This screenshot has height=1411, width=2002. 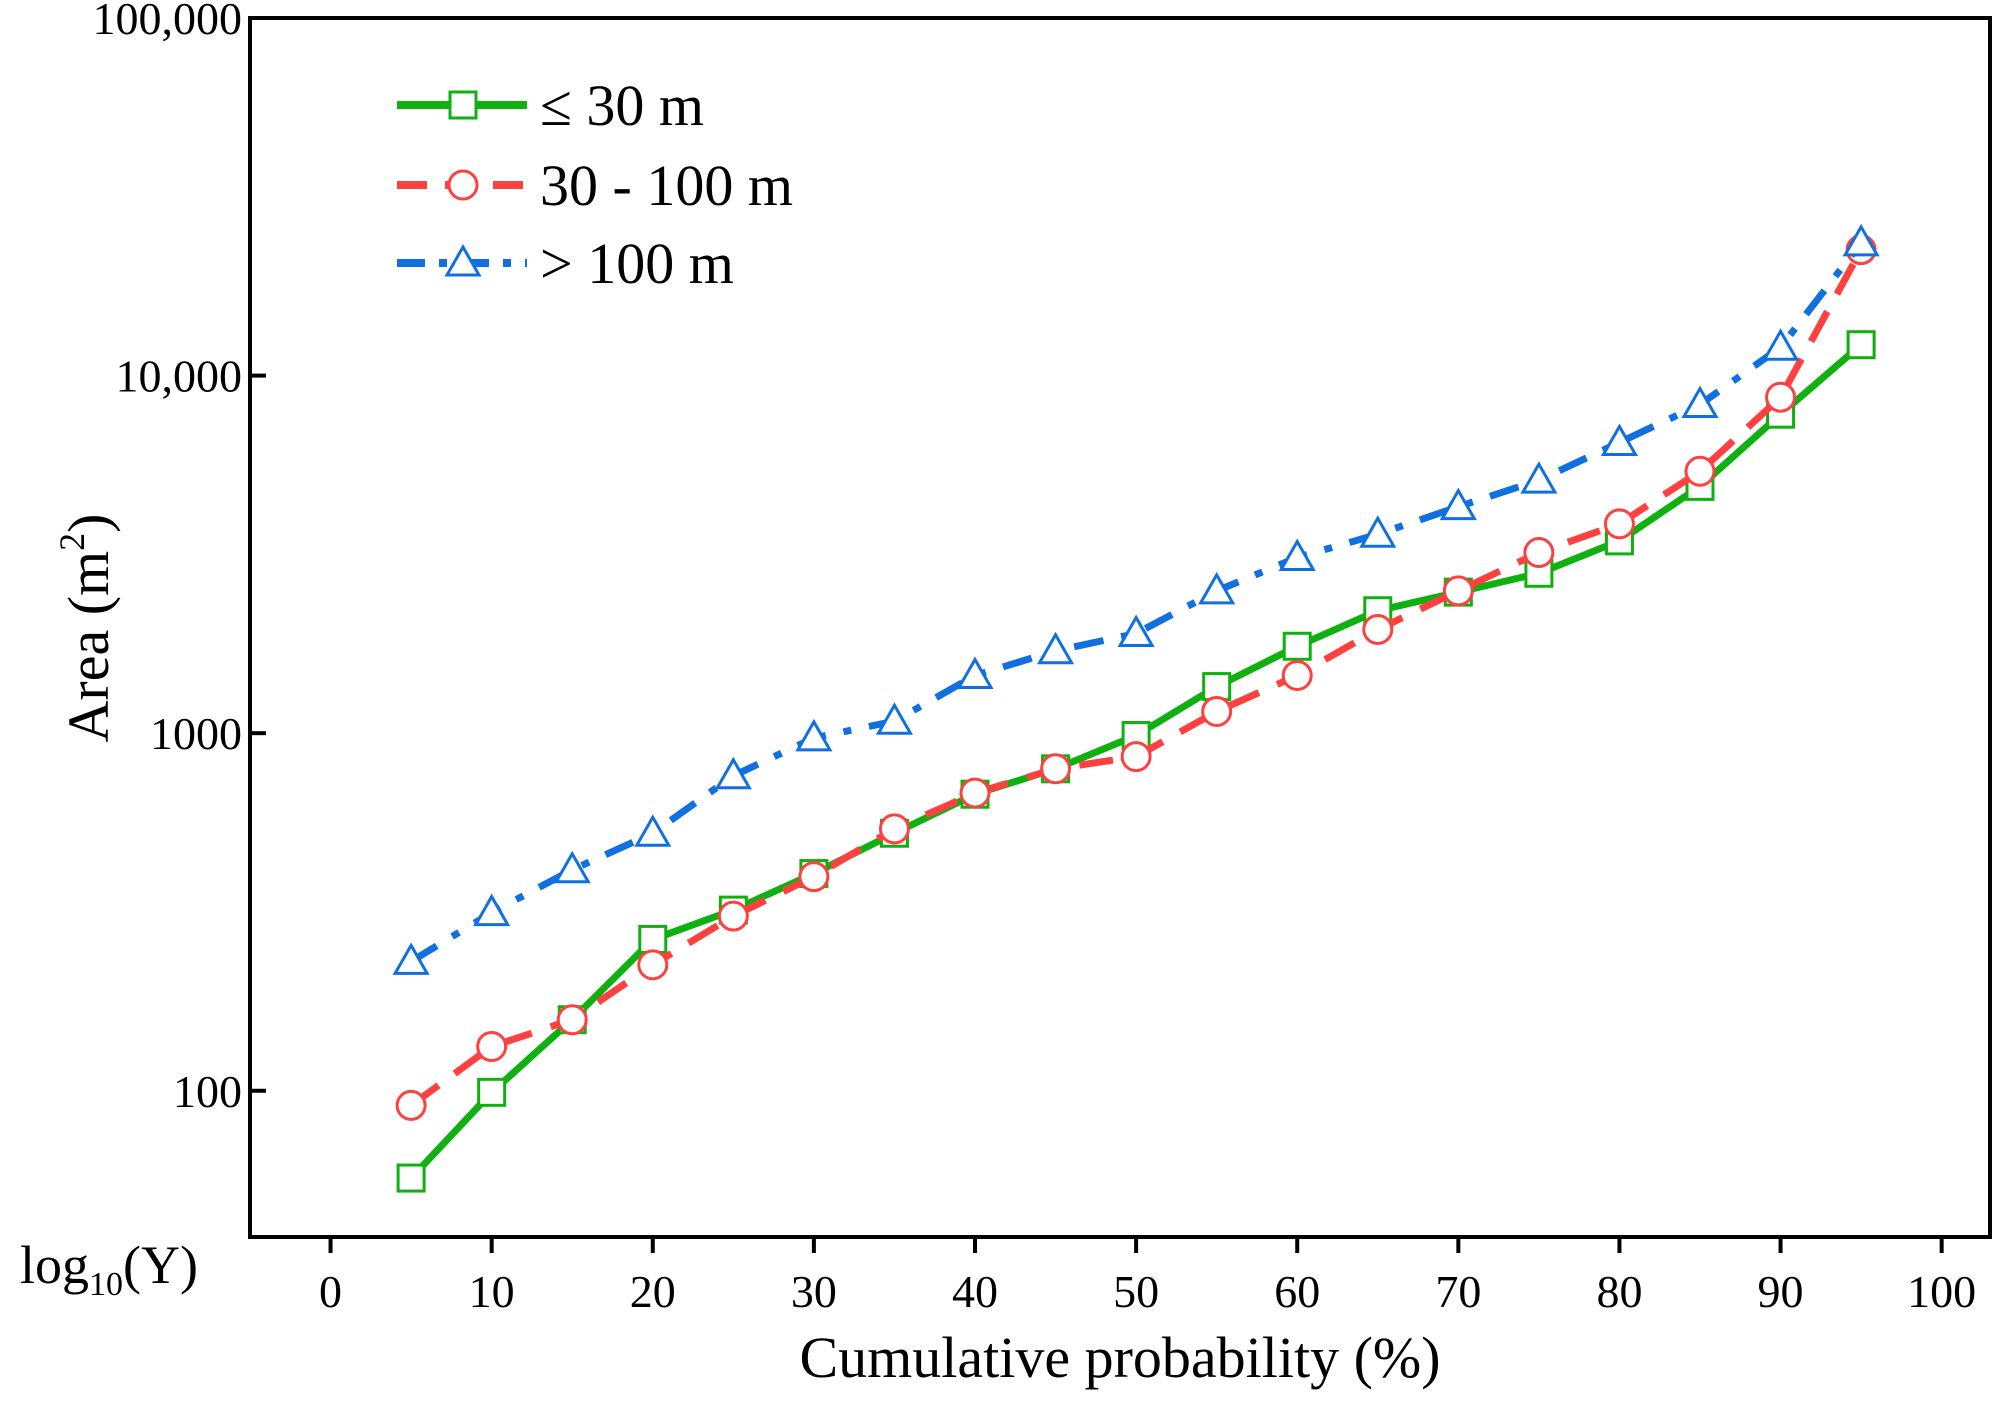 What do you see at coordinates (72, 542) in the screenshot?
I see `y-axis-label-superscript: 2` at bounding box center [72, 542].